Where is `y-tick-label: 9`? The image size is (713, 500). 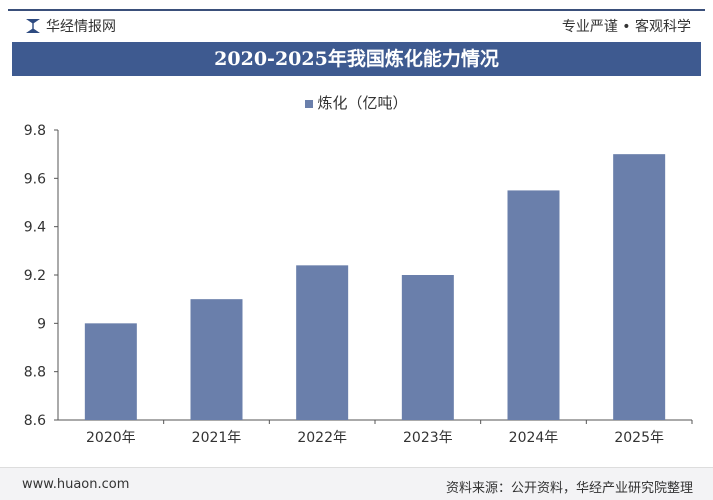 y-tick-label: 9 is located at coordinates (41, 324).